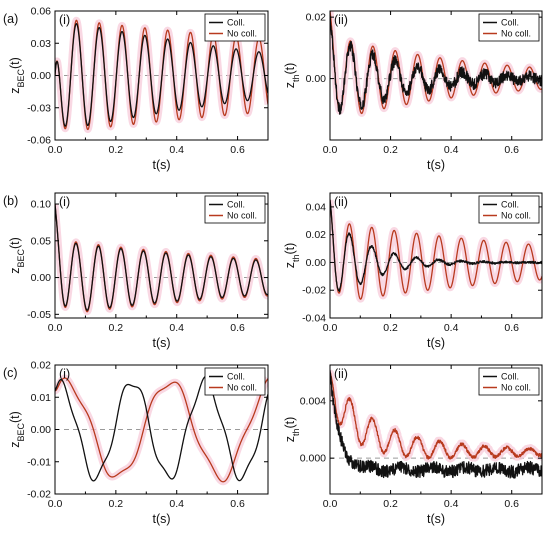  What do you see at coordinates (39, 462) in the screenshot?
I see `y-tick-label: -0.01` at bounding box center [39, 462].